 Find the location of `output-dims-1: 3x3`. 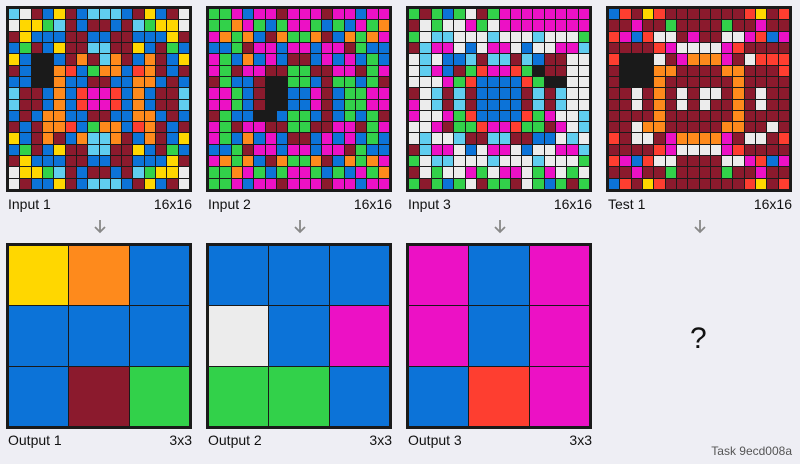

output-dims-1: 3x3 is located at coordinates (180, 440).